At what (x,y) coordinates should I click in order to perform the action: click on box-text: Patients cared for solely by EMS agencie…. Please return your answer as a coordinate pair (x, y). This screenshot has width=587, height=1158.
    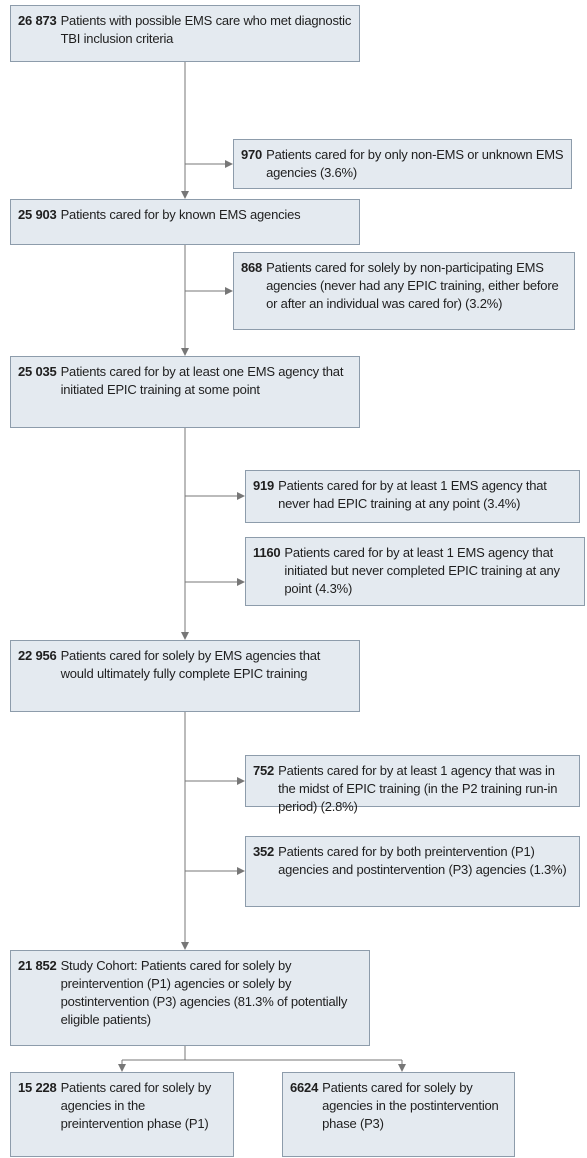
    Looking at the image, I should click on (190, 664).